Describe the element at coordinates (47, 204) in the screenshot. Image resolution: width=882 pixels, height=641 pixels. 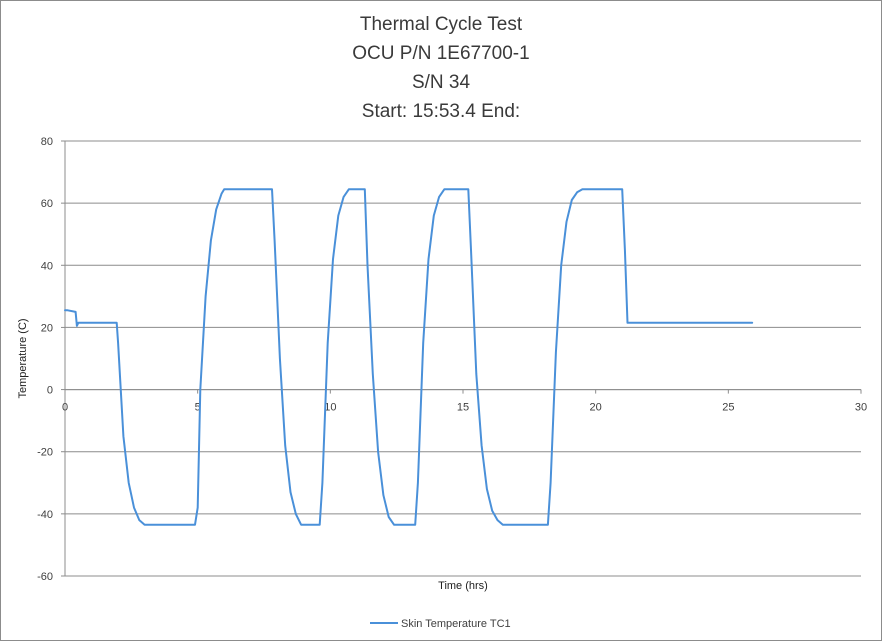
I see `y-tick-label: 60` at that location.